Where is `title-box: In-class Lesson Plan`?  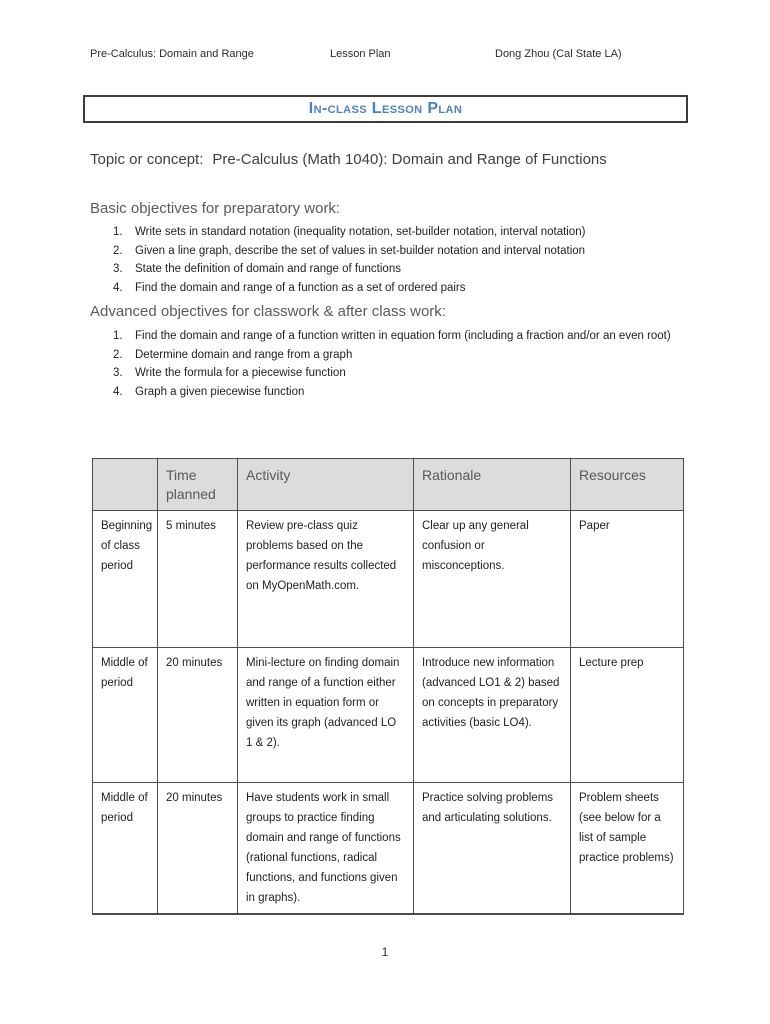 title-box: In-class Lesson Plan is located at coordinates (385, 109).